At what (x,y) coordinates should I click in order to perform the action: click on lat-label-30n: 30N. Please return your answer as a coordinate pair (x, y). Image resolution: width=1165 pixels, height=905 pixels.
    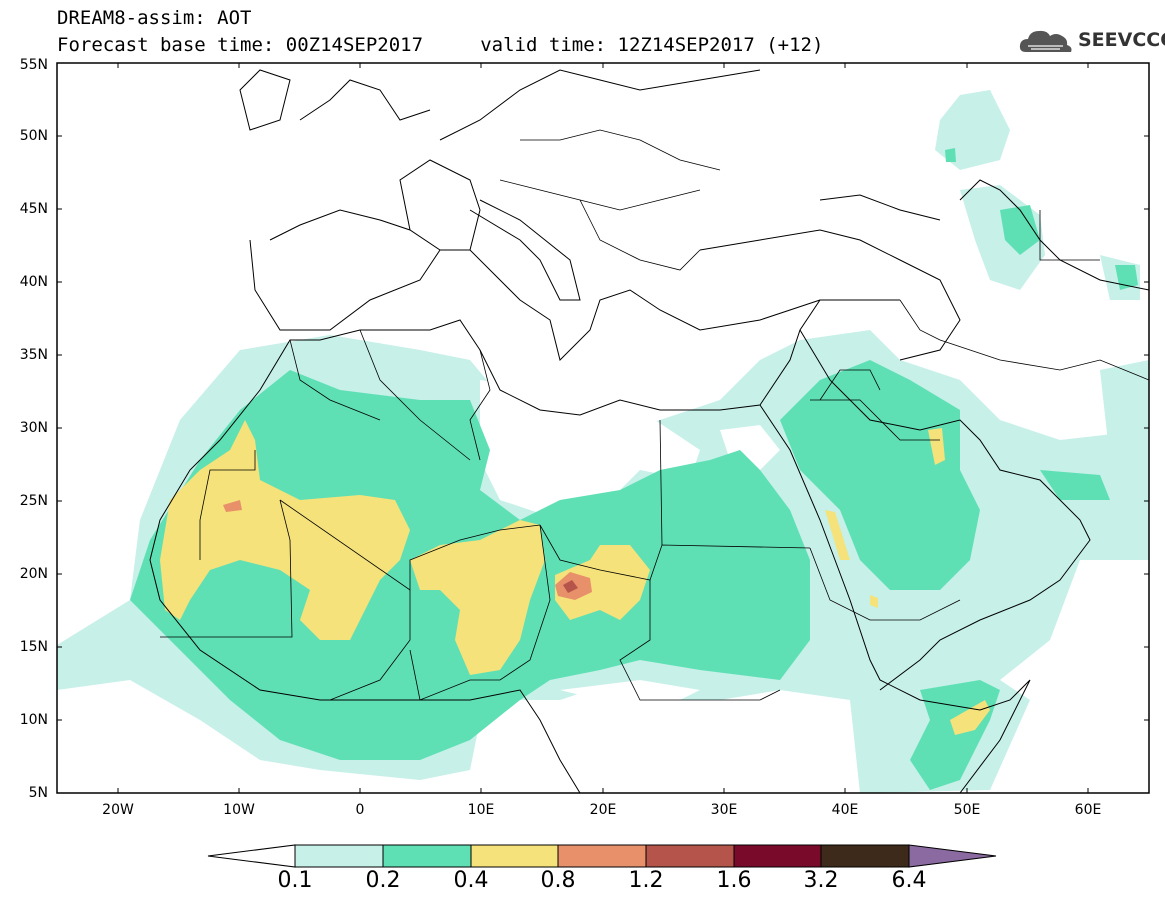
    Looking at the image, I should click on (33, 428).